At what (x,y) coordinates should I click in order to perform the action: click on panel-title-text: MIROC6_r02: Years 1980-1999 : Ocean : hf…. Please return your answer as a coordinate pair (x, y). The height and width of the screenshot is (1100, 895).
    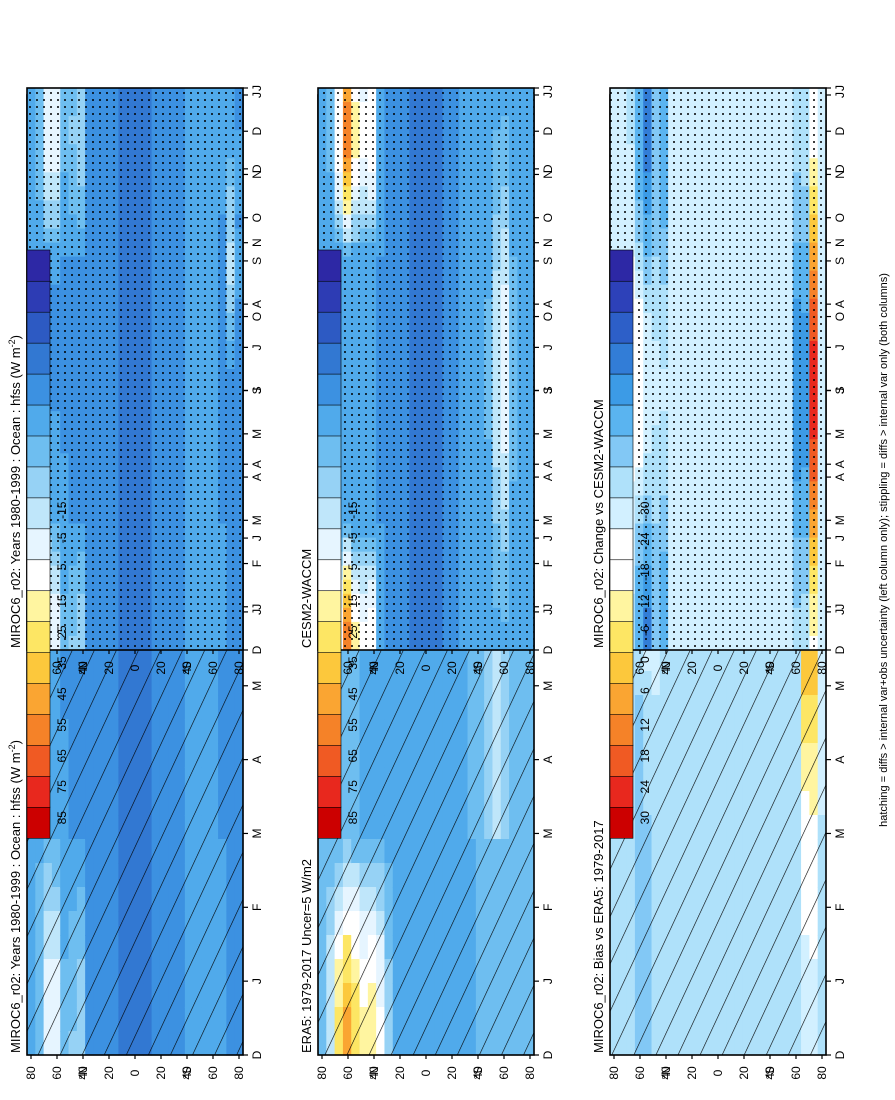
    Looking at the image, I should click on (15, 902).